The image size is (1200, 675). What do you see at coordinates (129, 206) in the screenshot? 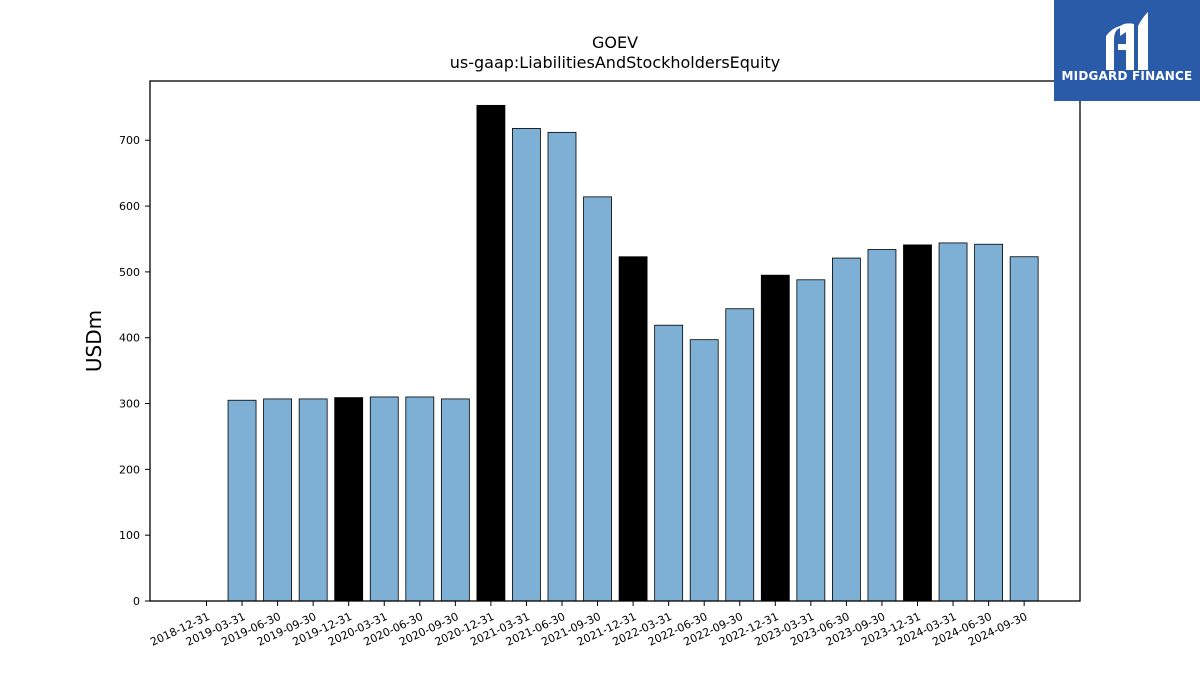
I see `y-tick-label: 600` at bounding box center [129, 206].